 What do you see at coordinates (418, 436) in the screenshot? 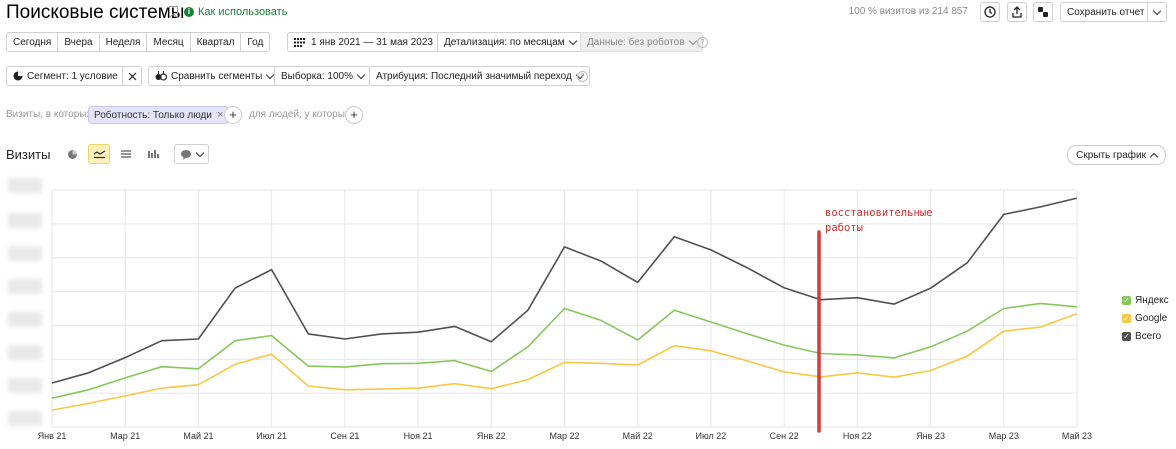
I see `x-tick-label: Ноя 21` at bounding box center [418, 436].